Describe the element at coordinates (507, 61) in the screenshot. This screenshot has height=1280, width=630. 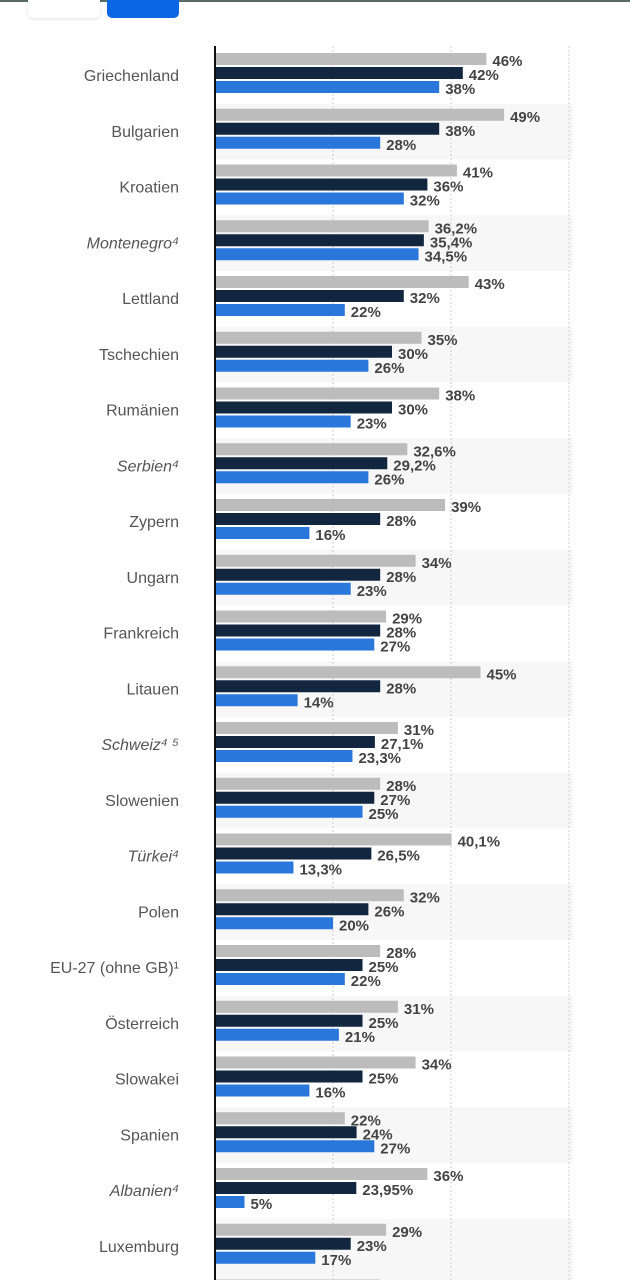
I see `data-label: 46%` at that location.